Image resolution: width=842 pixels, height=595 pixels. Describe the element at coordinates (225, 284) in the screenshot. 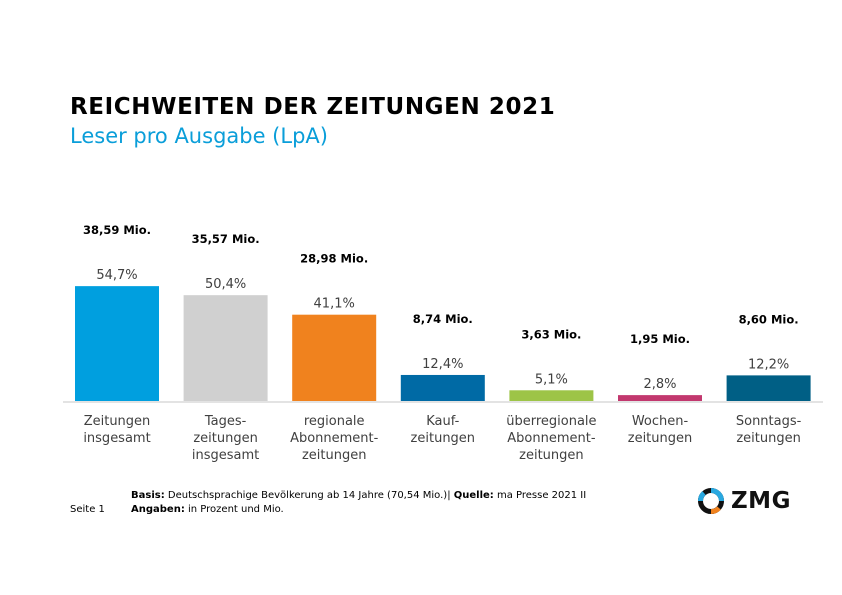

I see `data-label-percent: 50,4%` at that location.